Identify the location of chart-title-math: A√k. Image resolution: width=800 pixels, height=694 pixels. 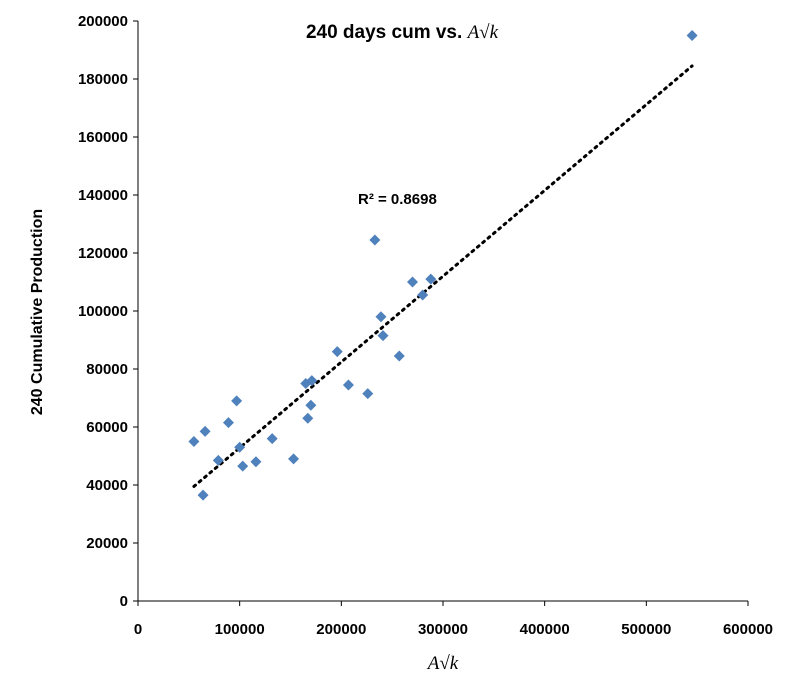
(482, 32).